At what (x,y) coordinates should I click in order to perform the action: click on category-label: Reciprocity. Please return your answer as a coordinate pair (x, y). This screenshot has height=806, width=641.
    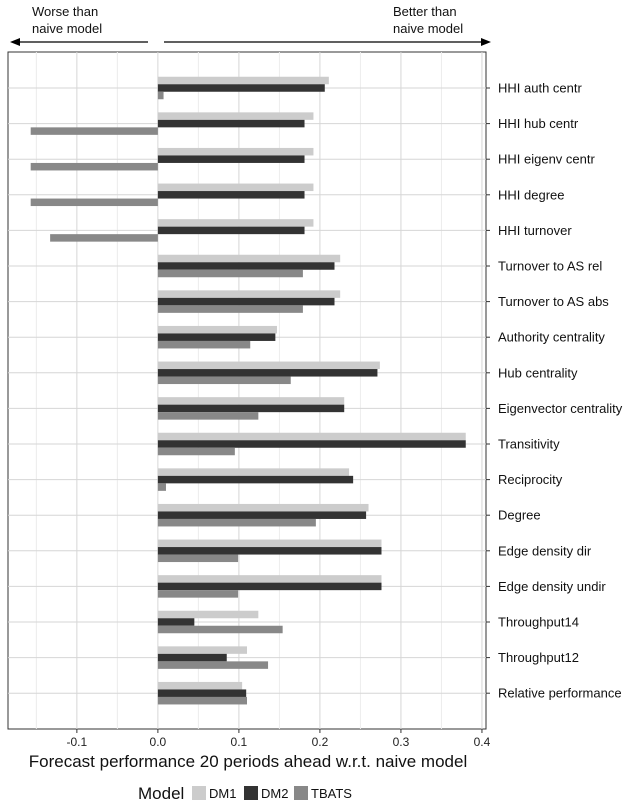
    Looking at the image, I should click on (530, 479).